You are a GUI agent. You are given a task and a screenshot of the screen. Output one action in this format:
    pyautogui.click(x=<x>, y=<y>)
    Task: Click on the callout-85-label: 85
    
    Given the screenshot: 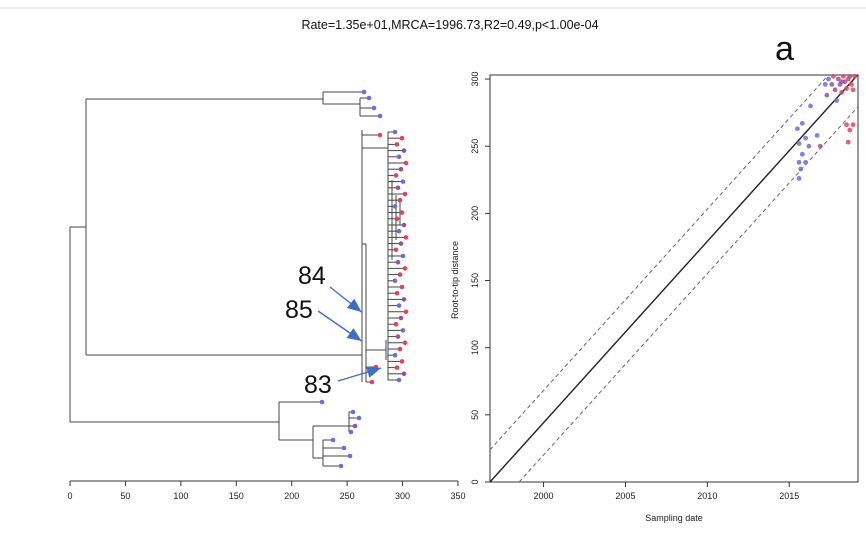 What is the action you would take?
    pyautogui.click(x=299, y=310)
    